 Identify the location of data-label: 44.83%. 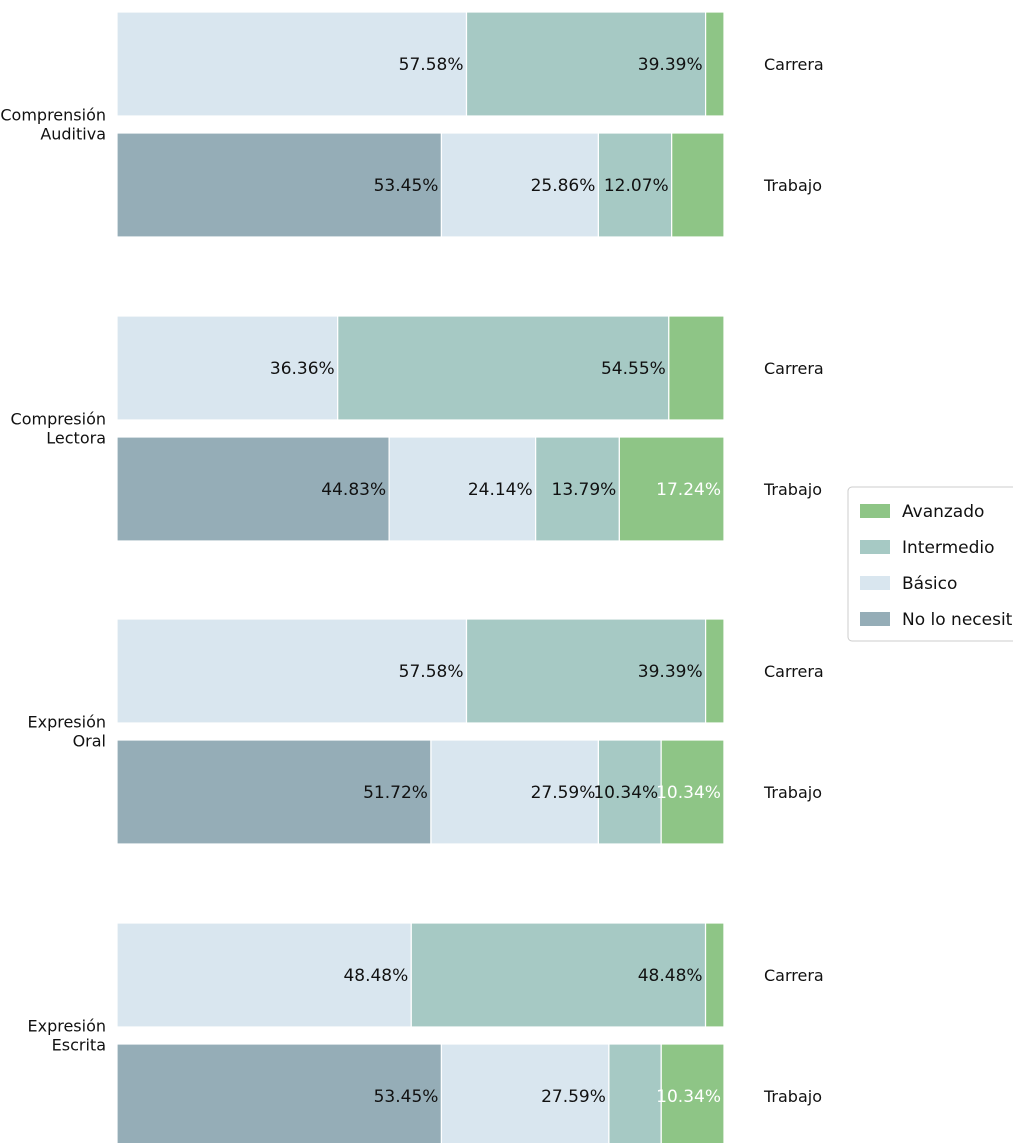
(353, 490).